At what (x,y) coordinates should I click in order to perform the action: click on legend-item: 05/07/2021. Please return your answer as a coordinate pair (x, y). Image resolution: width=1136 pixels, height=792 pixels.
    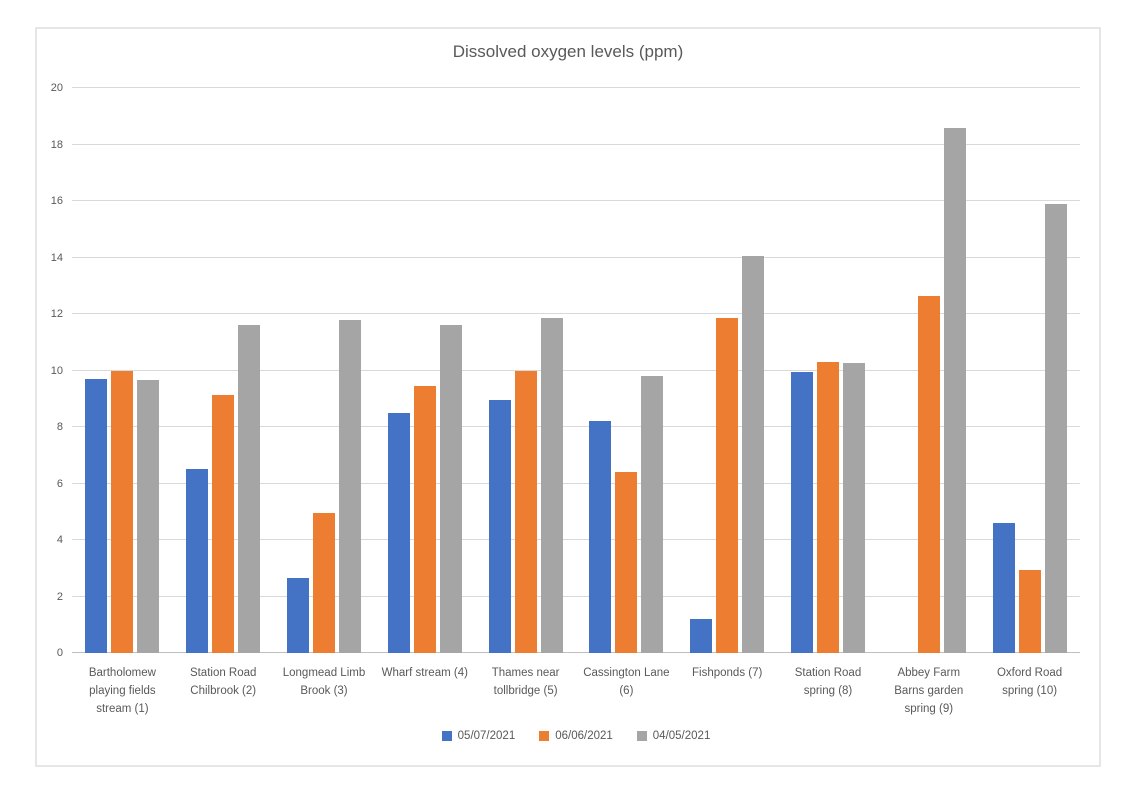
    Looking at the image, I should click on (478, 736).